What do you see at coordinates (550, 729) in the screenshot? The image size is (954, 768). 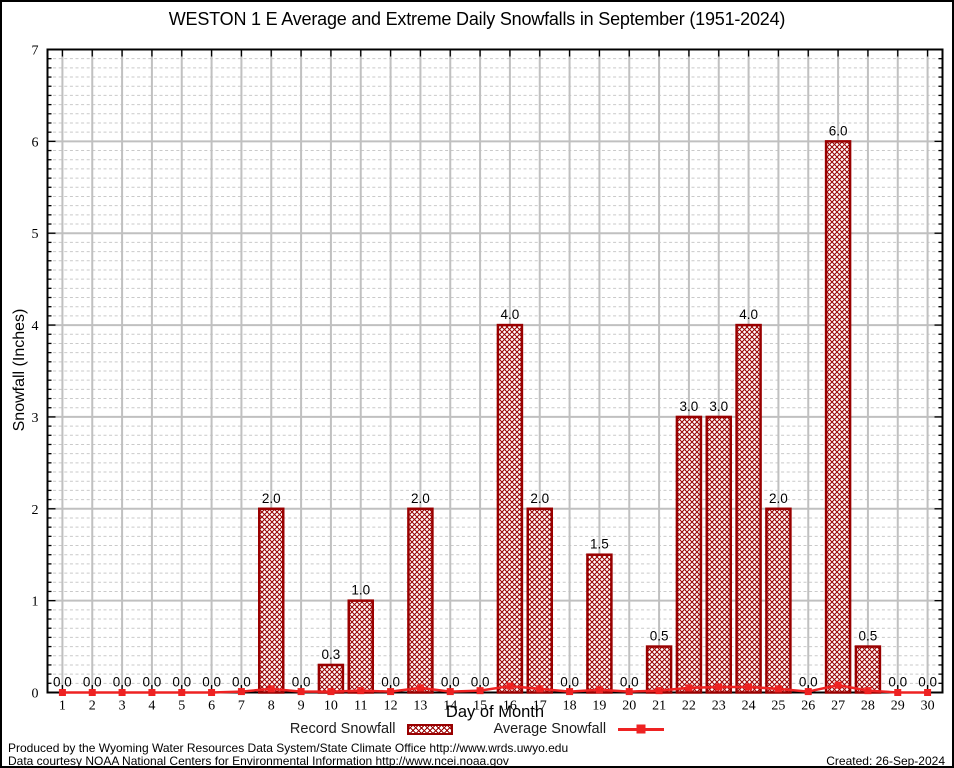 I see `average-snowfall-label: Average Snowfall` at bounding box center [550, 729].